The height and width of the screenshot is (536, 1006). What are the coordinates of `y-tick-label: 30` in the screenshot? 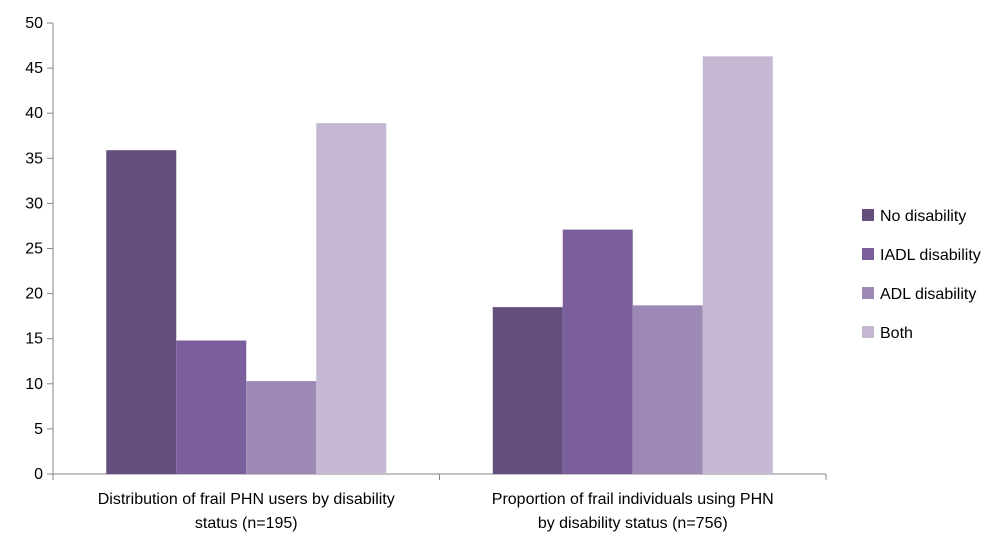 It's located at (34, 203).